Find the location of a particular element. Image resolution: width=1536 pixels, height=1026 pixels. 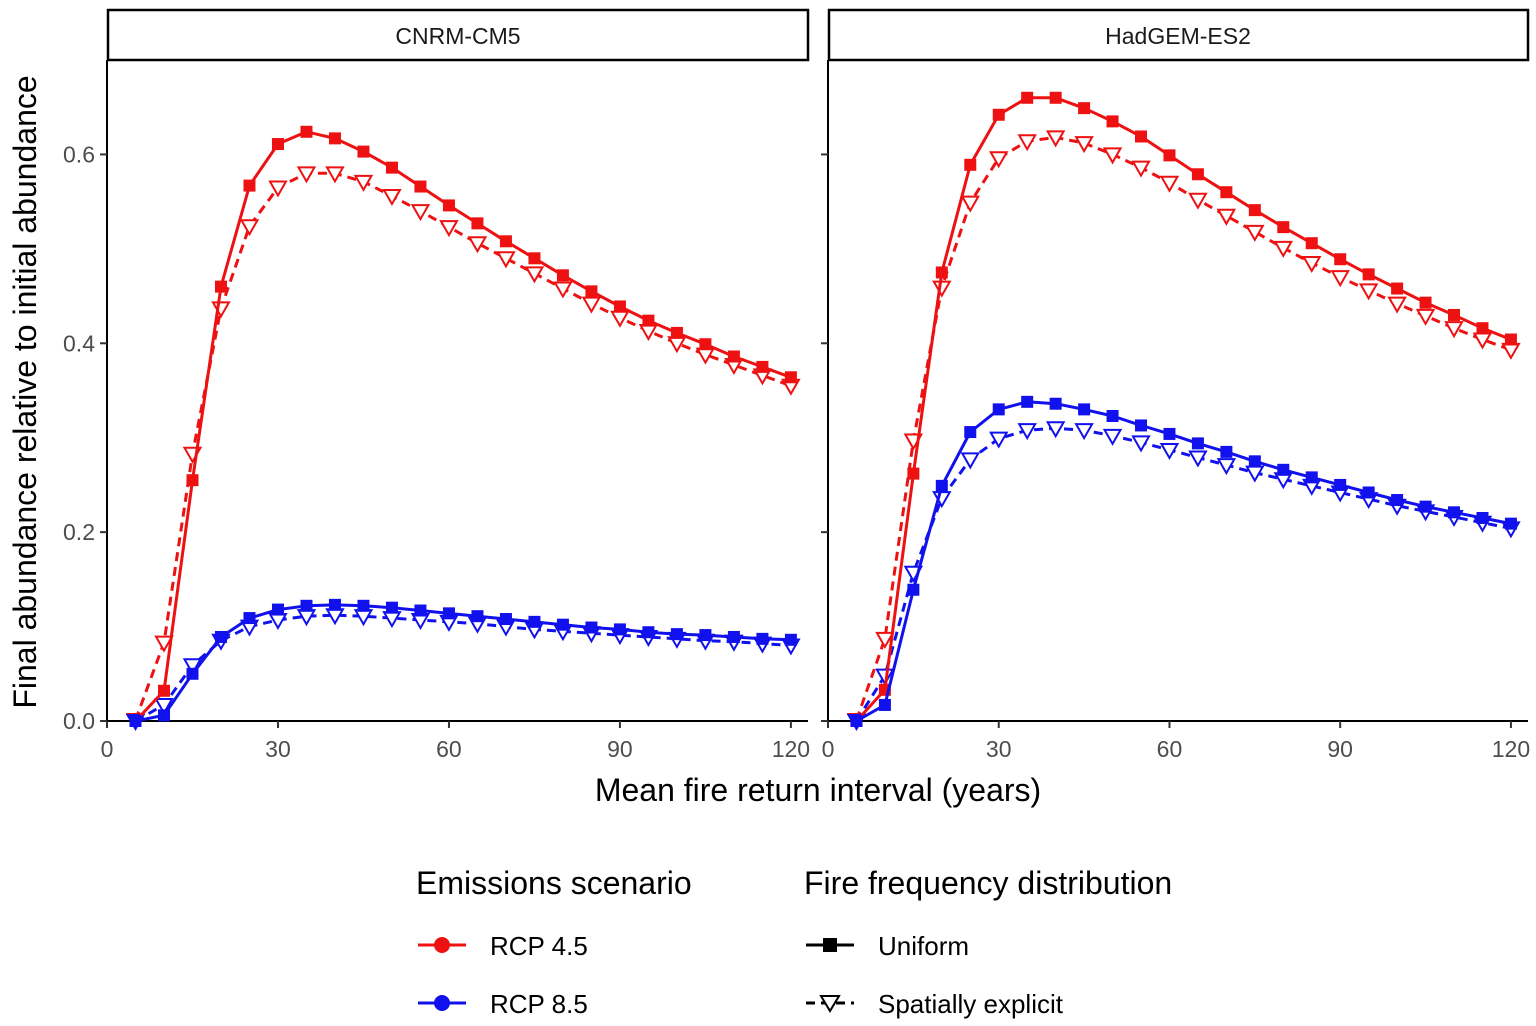

x-tick-label: 30 is located at coordinates (999, 749).